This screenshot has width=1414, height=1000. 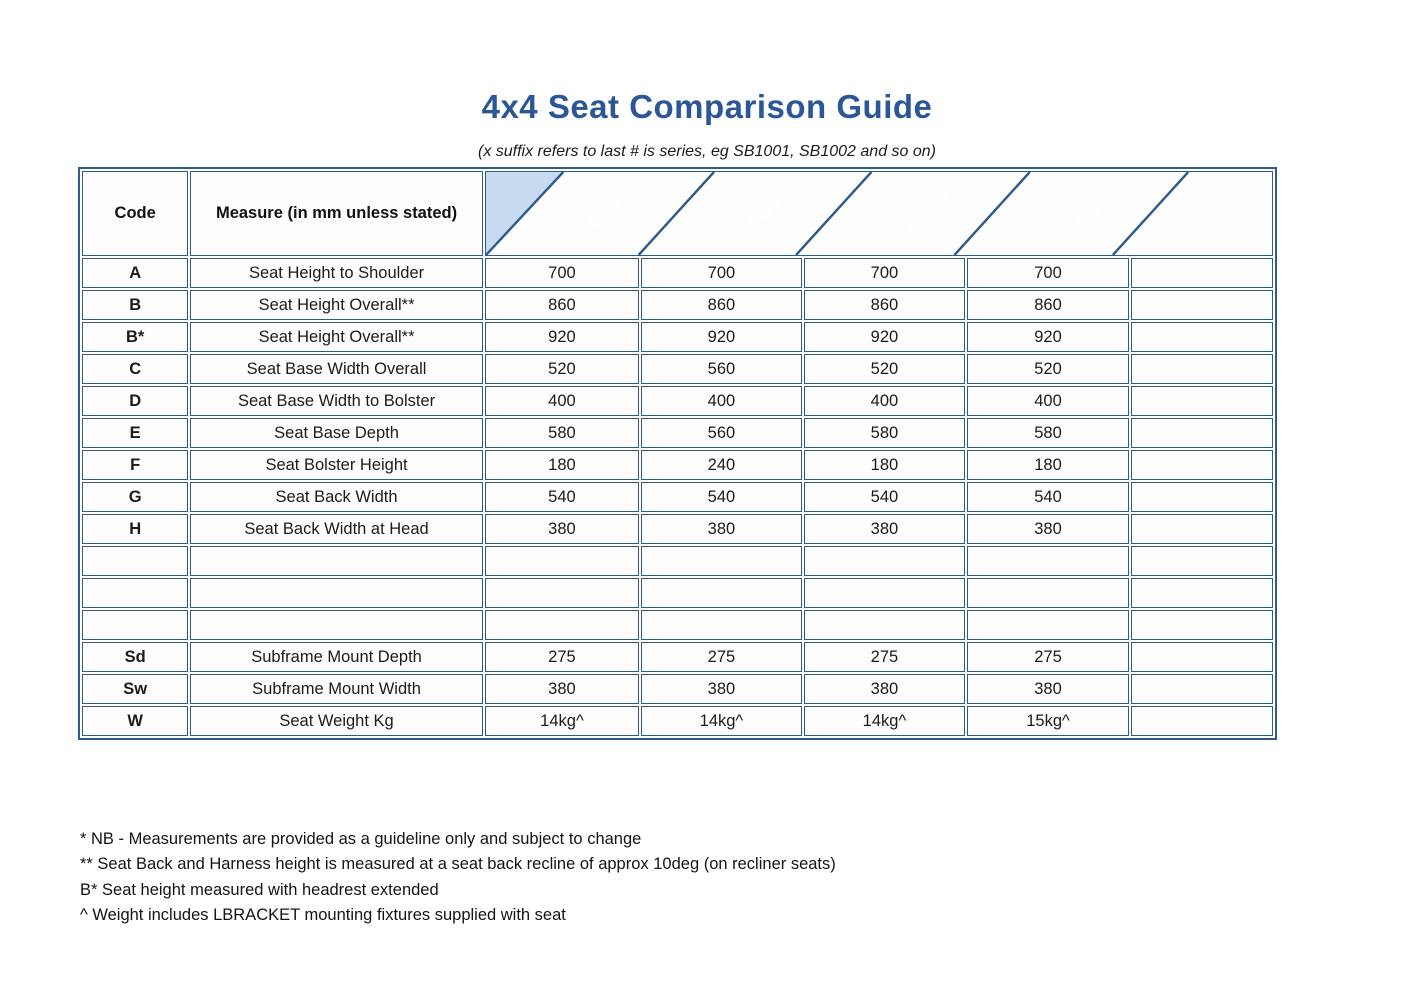 What do you see at coordinates (677, 305) in the screenshot?
I see `table-row: B Seat Height Overall** 860 860 860 860` at bounding box center [677, 305].